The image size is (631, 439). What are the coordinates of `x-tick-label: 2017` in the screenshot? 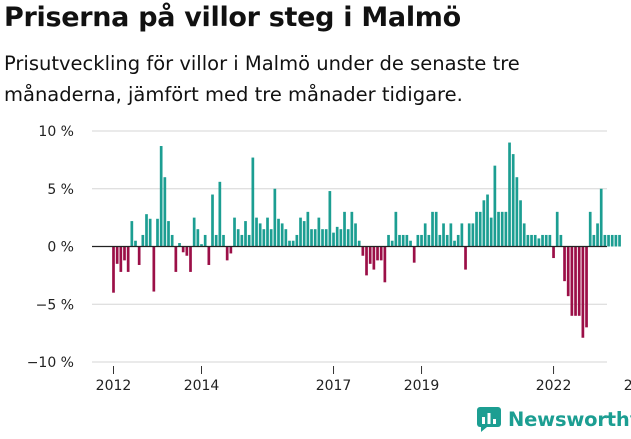 It's located at (334, 386).